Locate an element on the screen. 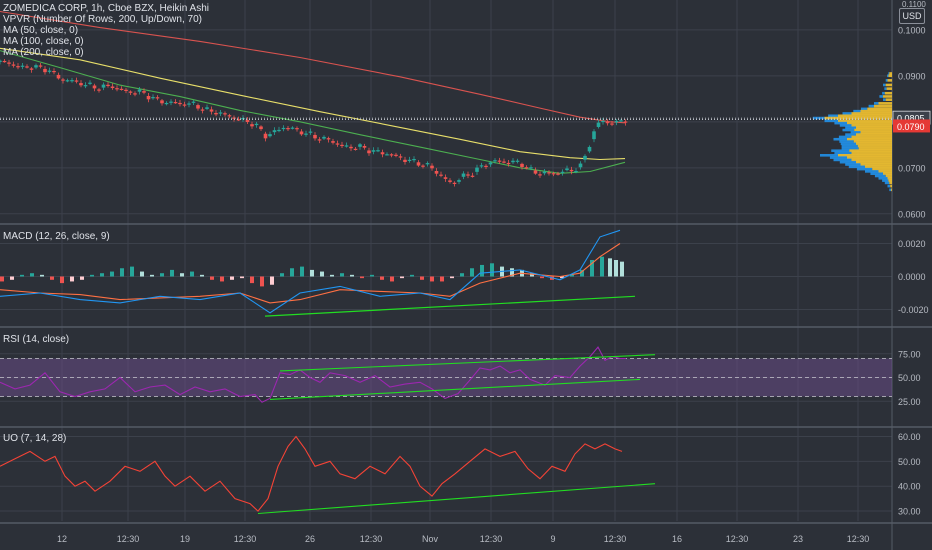  vpvr-histogram is located at coordinates (852, 132).